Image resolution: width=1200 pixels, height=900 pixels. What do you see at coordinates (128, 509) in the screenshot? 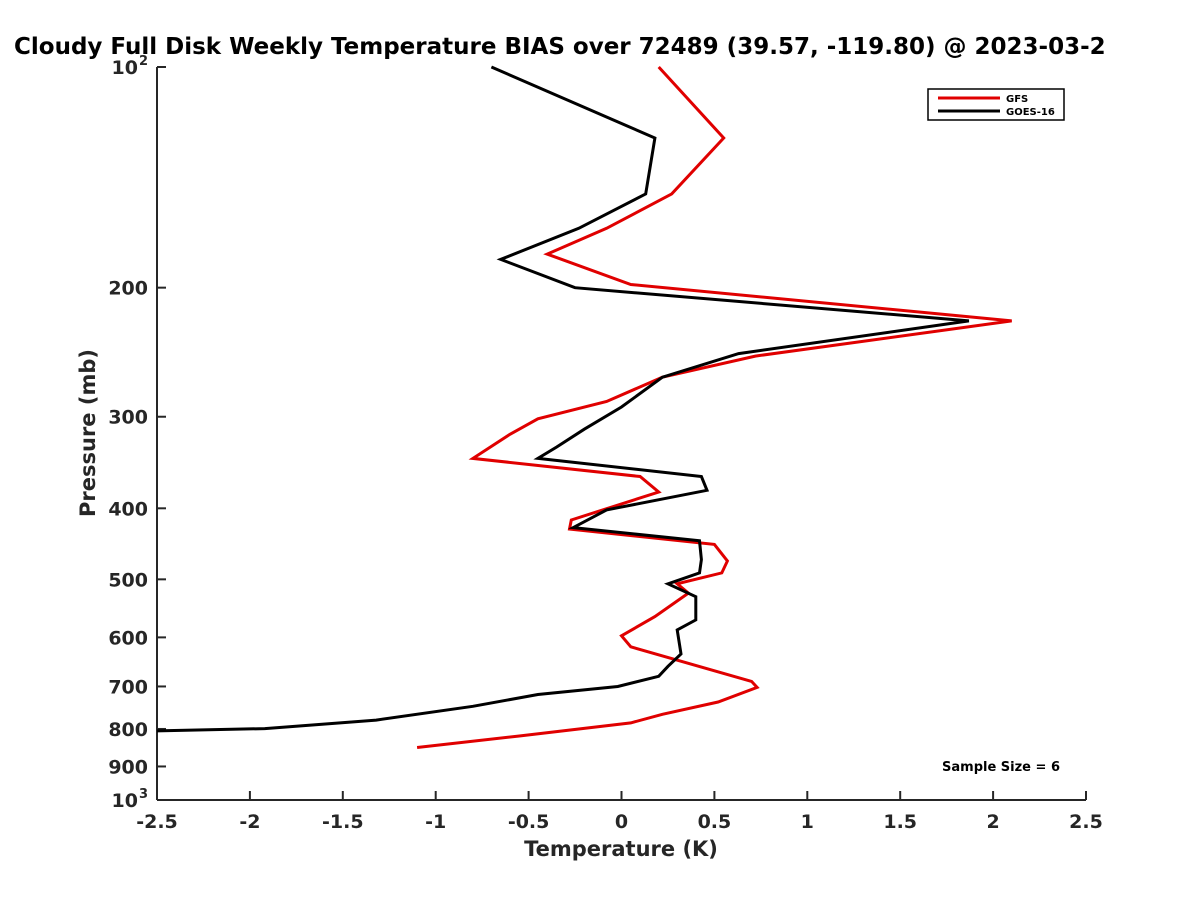
I see `y-tick-label: 400` at bounding box center [128, 509].